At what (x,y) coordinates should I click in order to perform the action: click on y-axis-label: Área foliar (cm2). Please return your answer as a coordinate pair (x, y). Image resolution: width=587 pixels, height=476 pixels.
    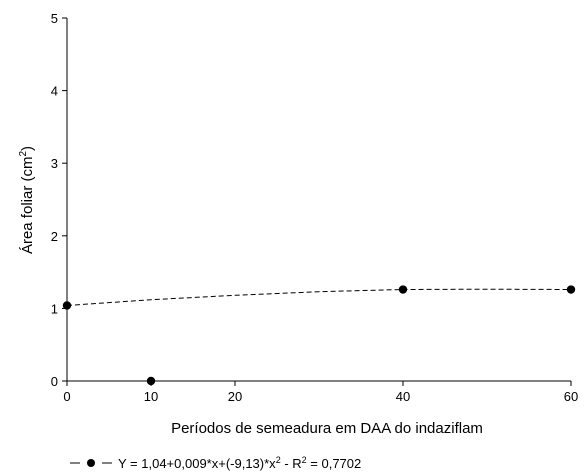
    Looking at the image, I should click on (27, 200).